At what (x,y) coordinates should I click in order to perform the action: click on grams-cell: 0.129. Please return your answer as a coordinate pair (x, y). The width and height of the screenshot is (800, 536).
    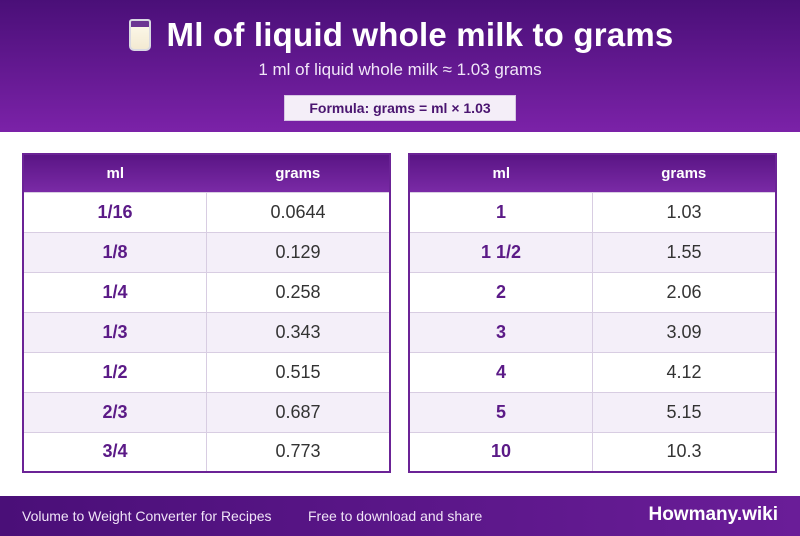
    Looking at the image, I should click on (298, 251).